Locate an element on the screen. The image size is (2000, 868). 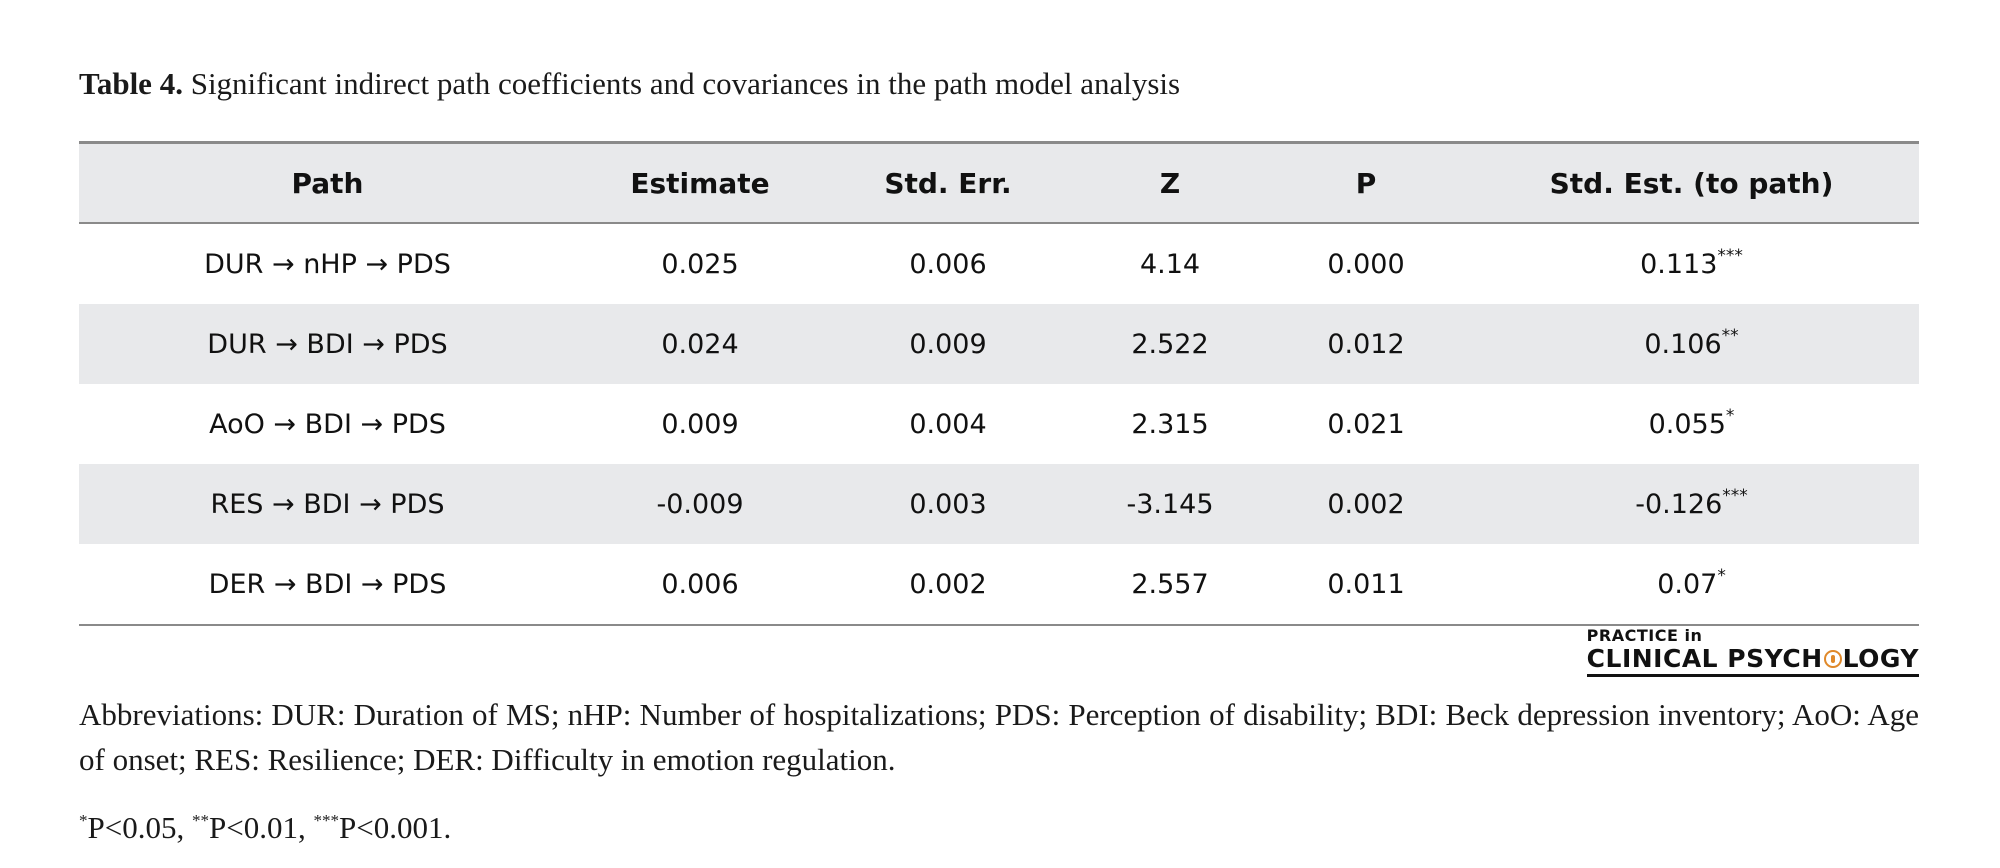
cell-z: -3.145 is located at coordinates (1170, 504).